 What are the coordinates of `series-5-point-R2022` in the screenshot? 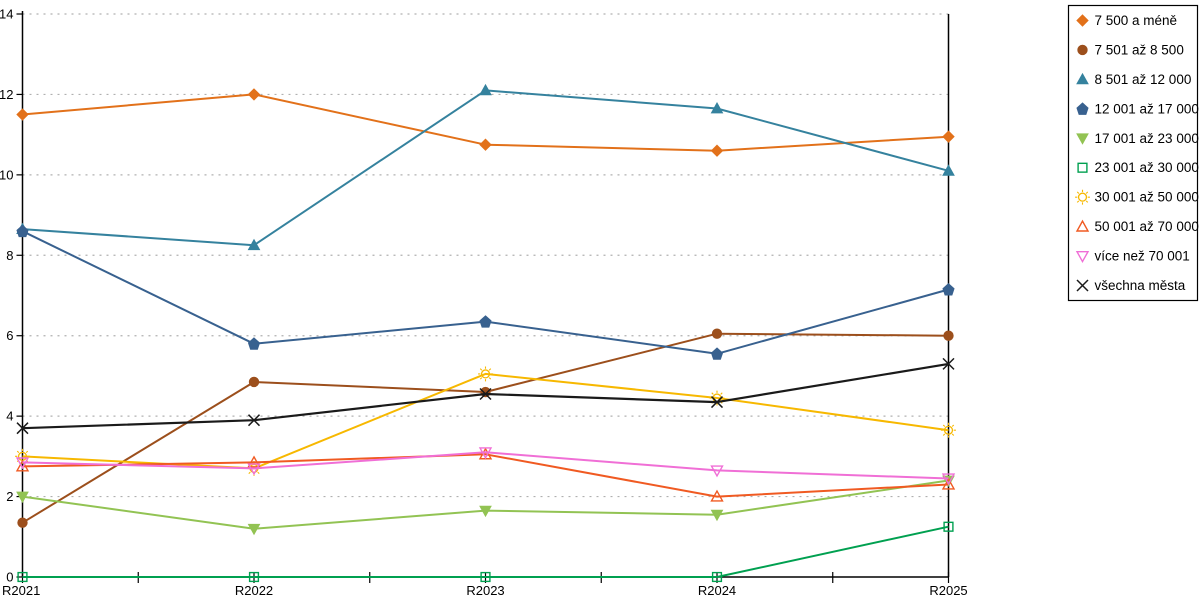 It's located at (254, 529).